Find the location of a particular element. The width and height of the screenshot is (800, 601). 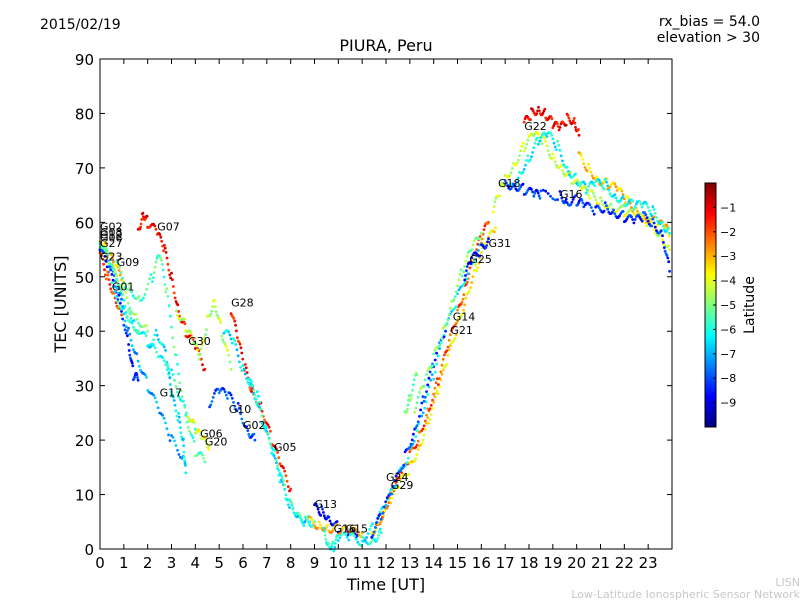

series-g14 is located at coordinates (408, 434).